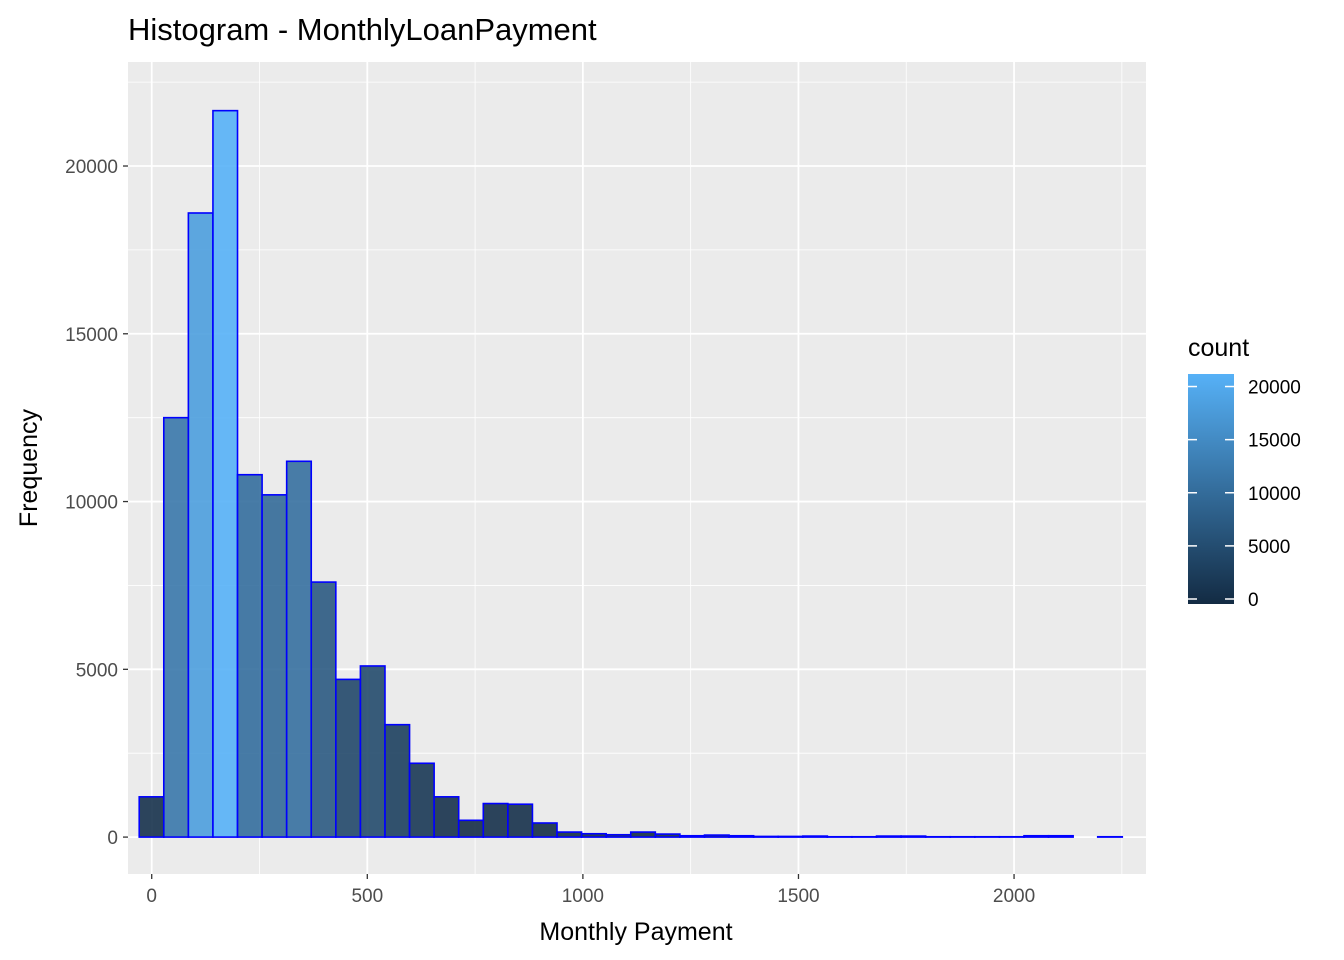  I want to click on y-tick-label: 5000, so click(97, 670).